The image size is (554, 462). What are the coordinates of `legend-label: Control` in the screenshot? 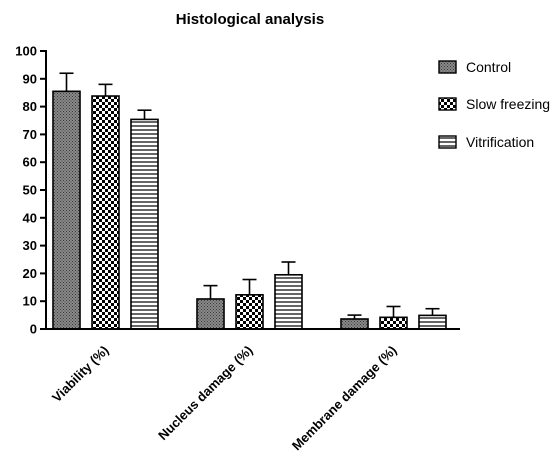 It's located at (488, 67).